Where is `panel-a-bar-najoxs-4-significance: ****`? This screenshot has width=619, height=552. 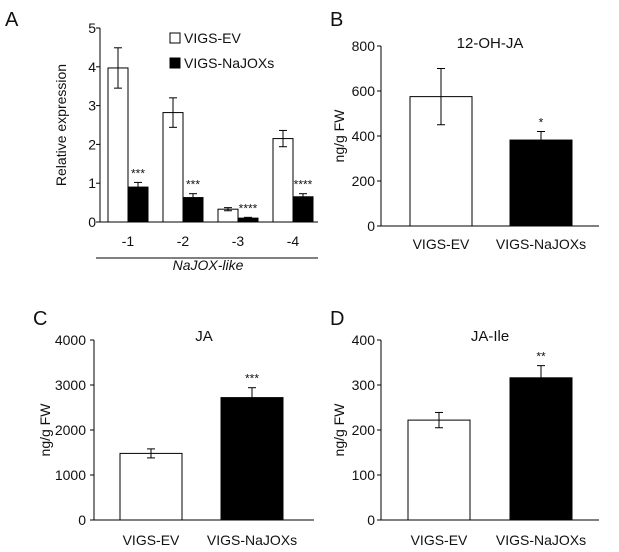 panel-a-bar-najoxs-4-significance: **** is located at coordinates (303, 185).